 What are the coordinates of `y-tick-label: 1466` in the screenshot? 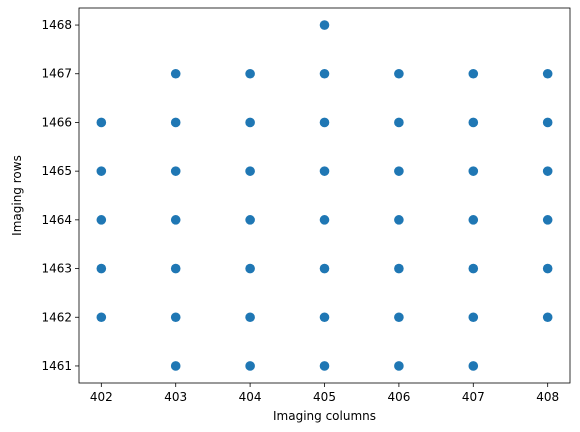 It's located at (56, 122).